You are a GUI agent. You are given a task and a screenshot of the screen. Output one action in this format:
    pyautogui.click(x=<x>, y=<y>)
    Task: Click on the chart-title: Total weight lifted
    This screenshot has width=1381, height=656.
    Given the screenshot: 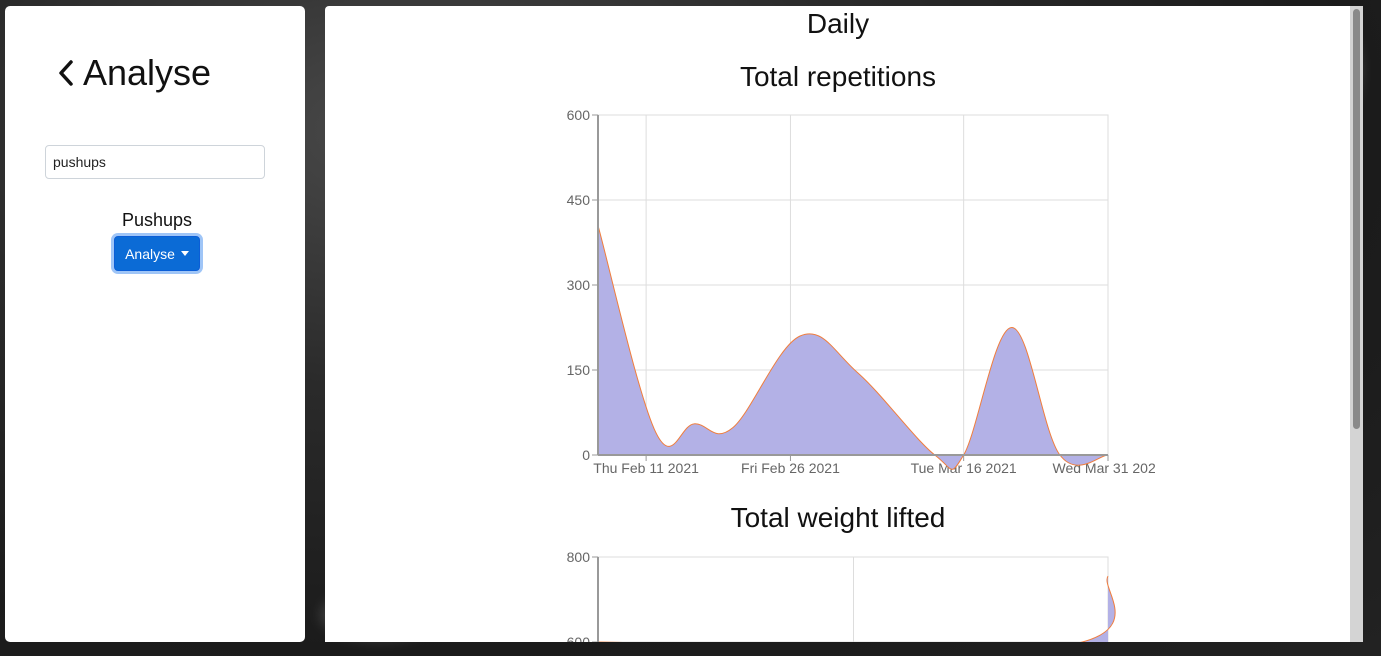 What is the action you would take?
    pyautogui.click(x=838, y=517)
    